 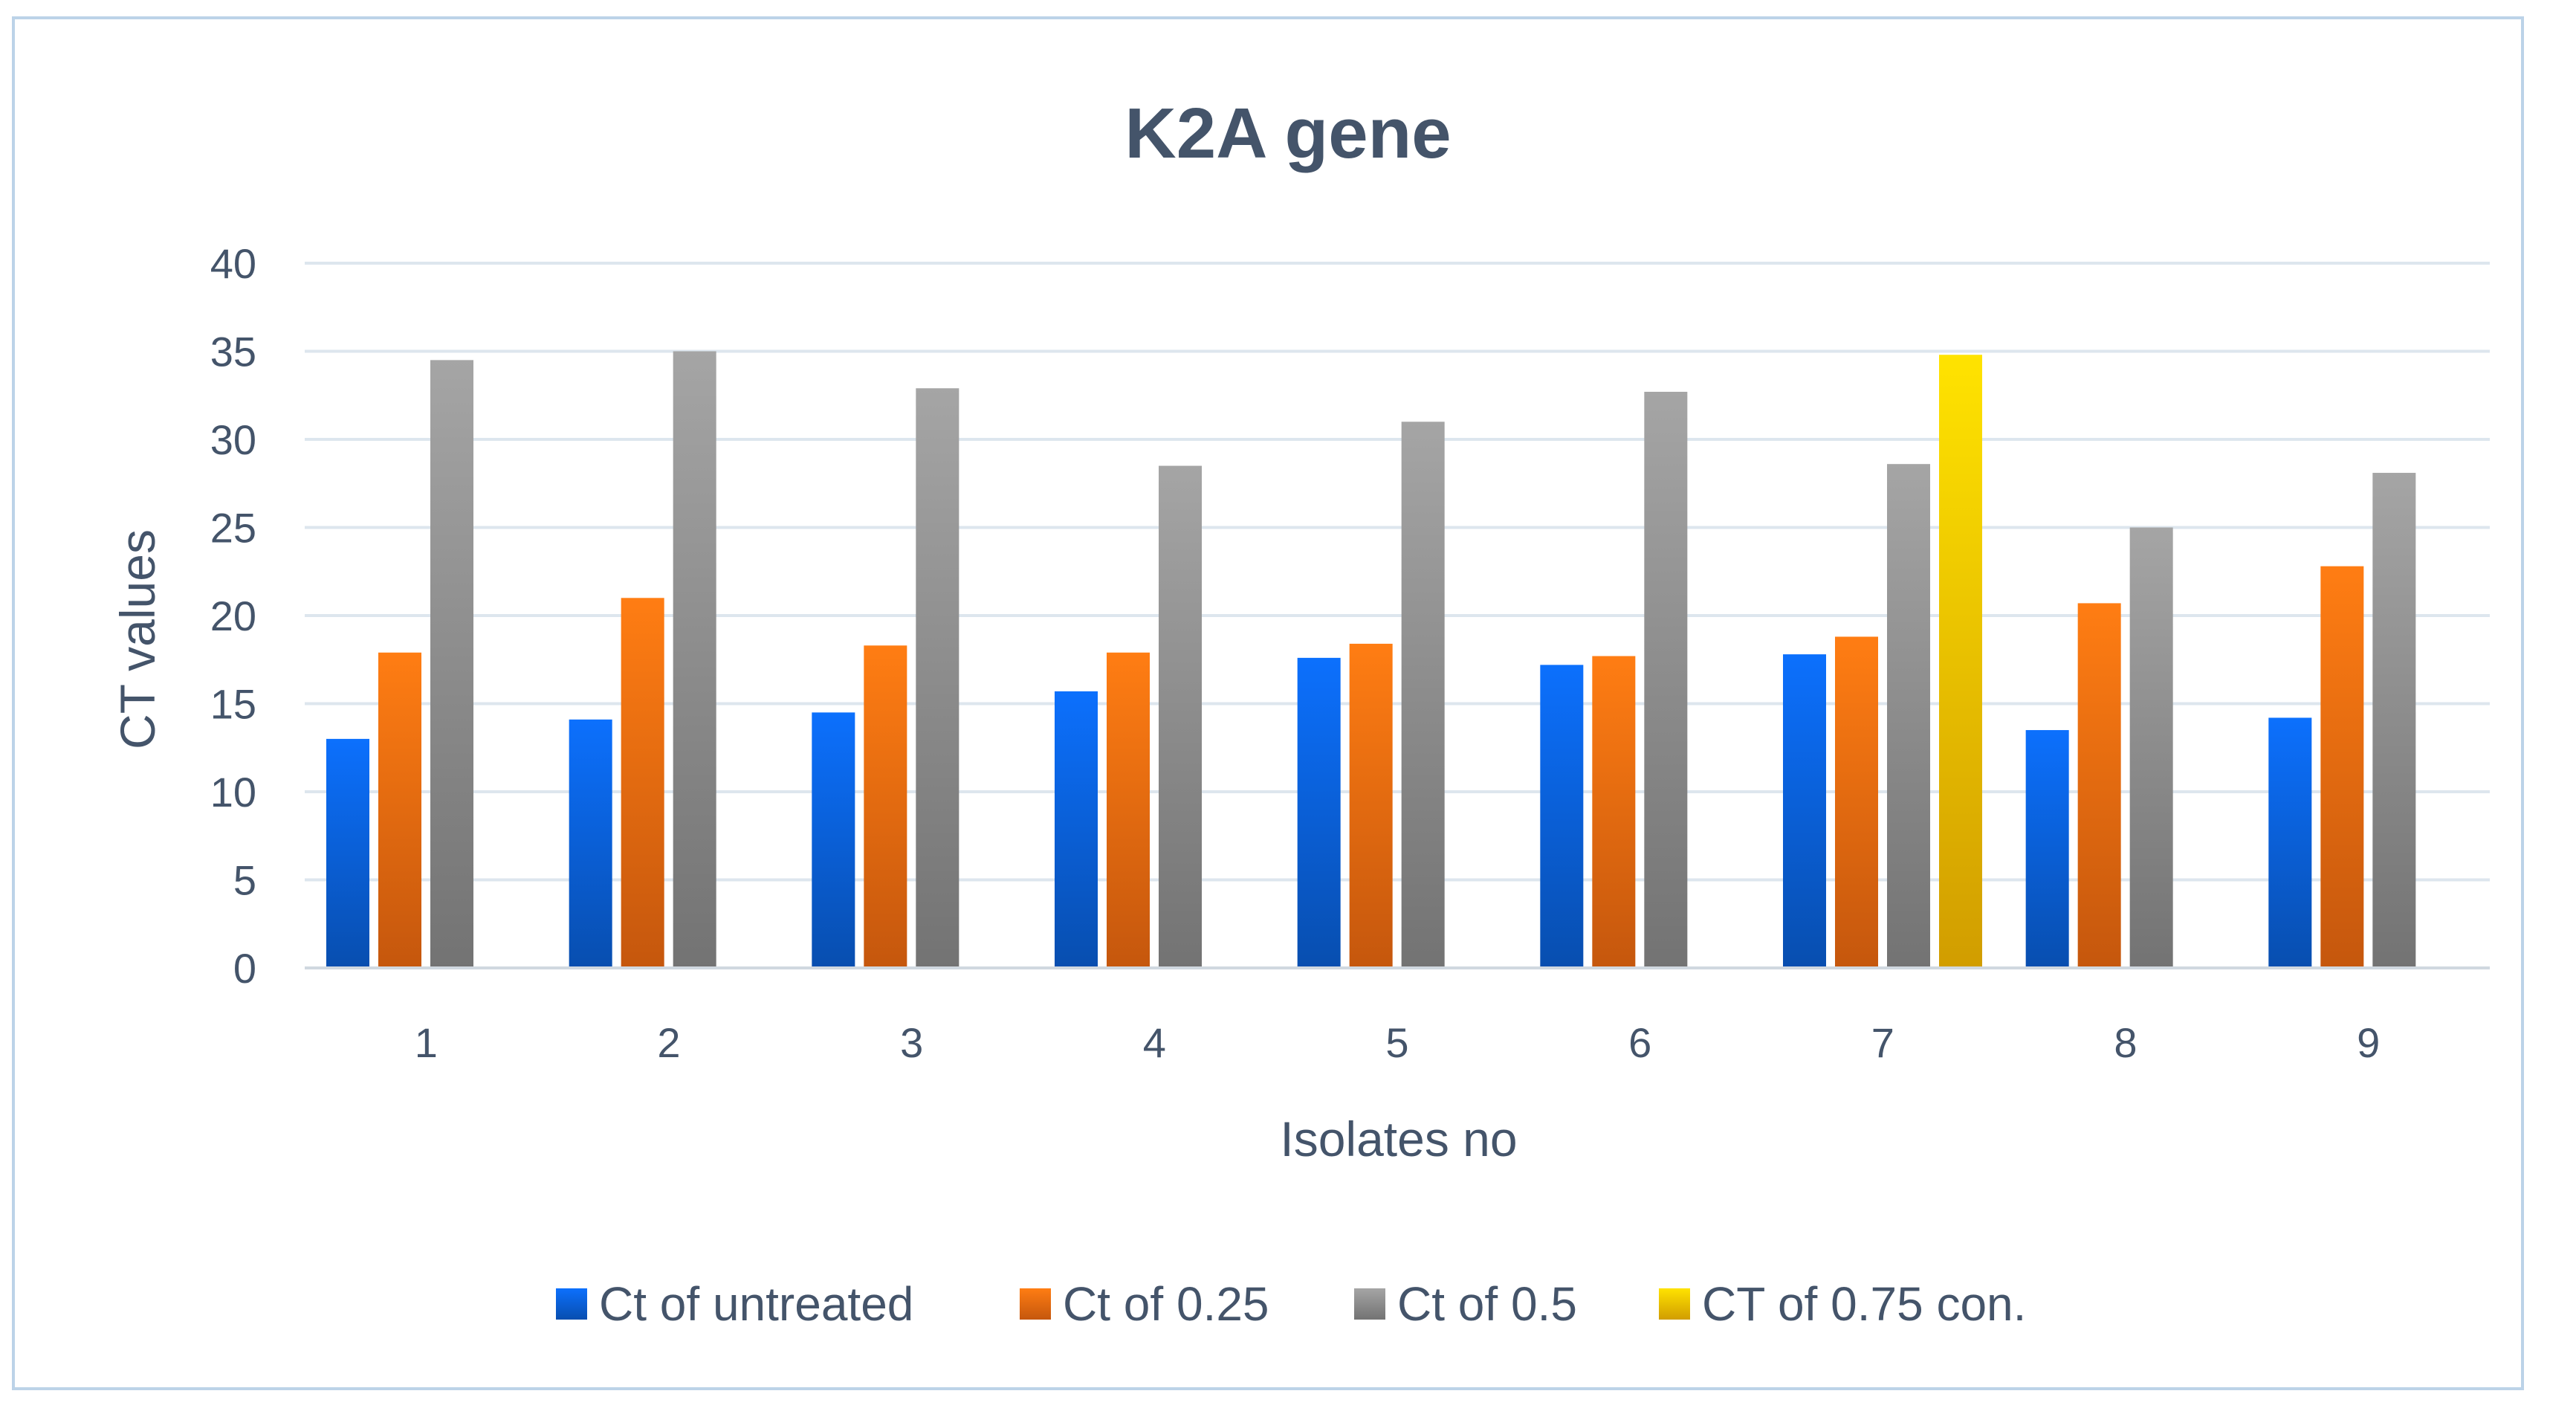 I want to click on legend-item: Ct of 0.5, so click(x=1465, y=1304).